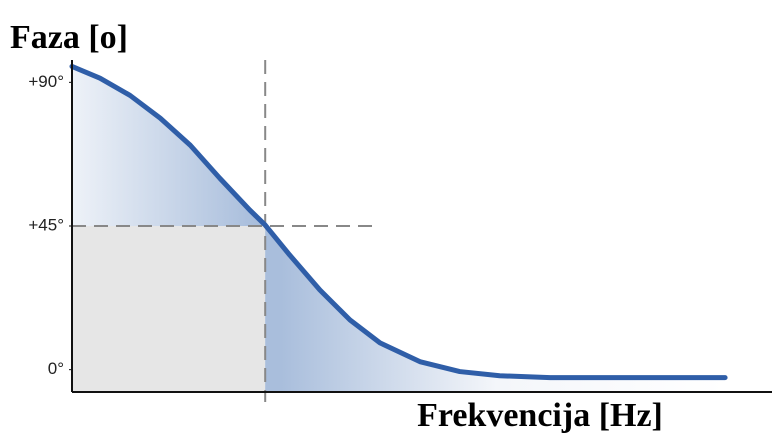  What do you see at coordinates (69, 37) in the screenshot?
I see `chart-title: Faza [o]` at bounding box center [69, 37].